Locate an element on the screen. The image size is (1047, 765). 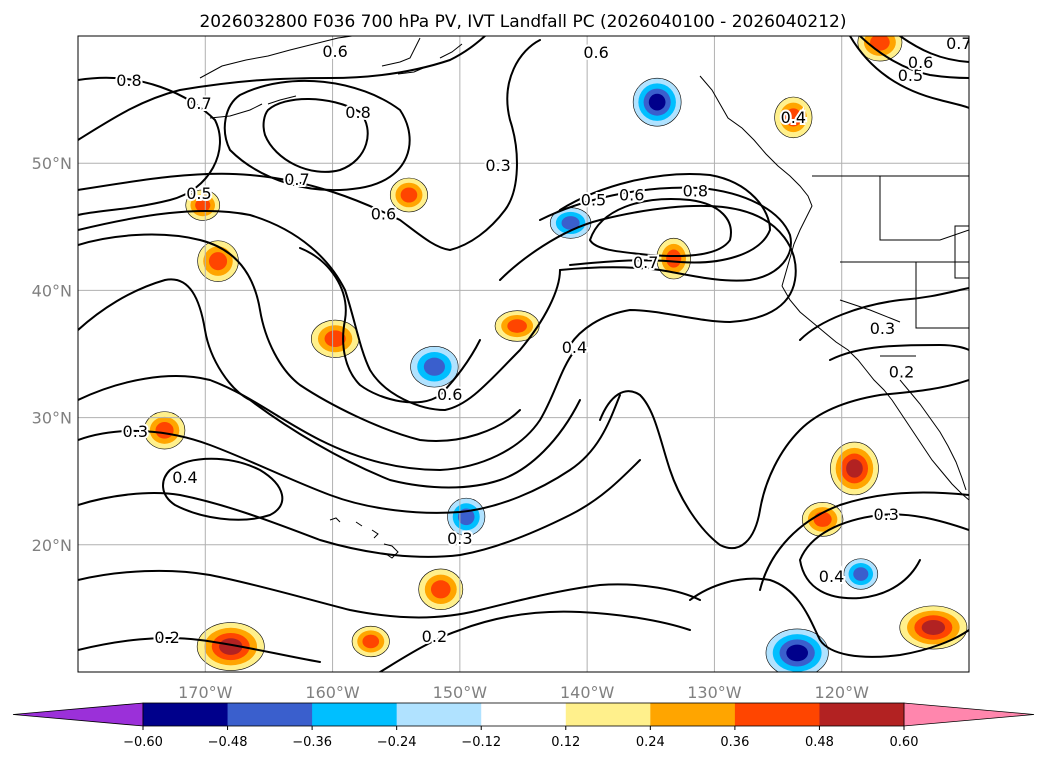
x-tick-label: 170°W is located at coordinates (205, 692).